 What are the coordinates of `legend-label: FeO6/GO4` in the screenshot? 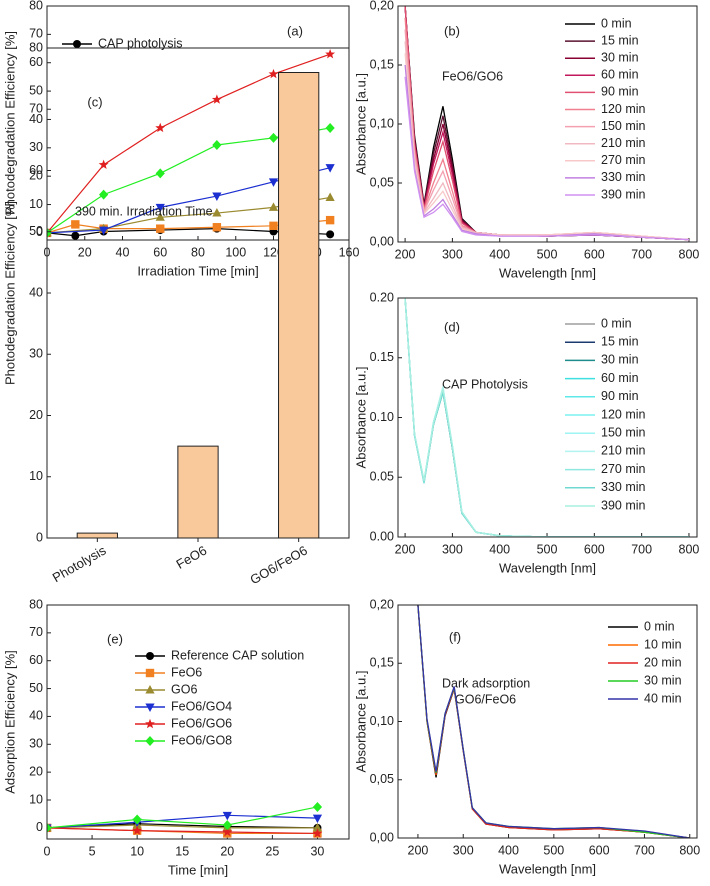 It's located at (201, 706).